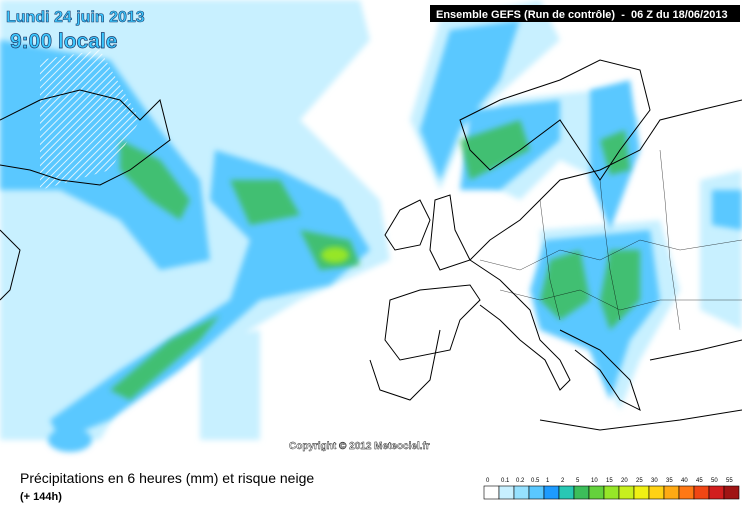  I want to click on legend-label: 15, so click(609, 481).